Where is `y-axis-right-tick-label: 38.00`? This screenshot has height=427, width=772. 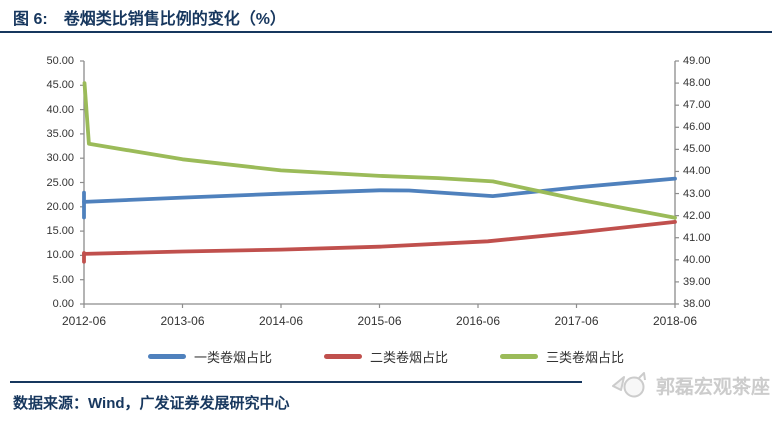 y-axis-right-tick-label: 38.00 is located at coordinates (697, 304).